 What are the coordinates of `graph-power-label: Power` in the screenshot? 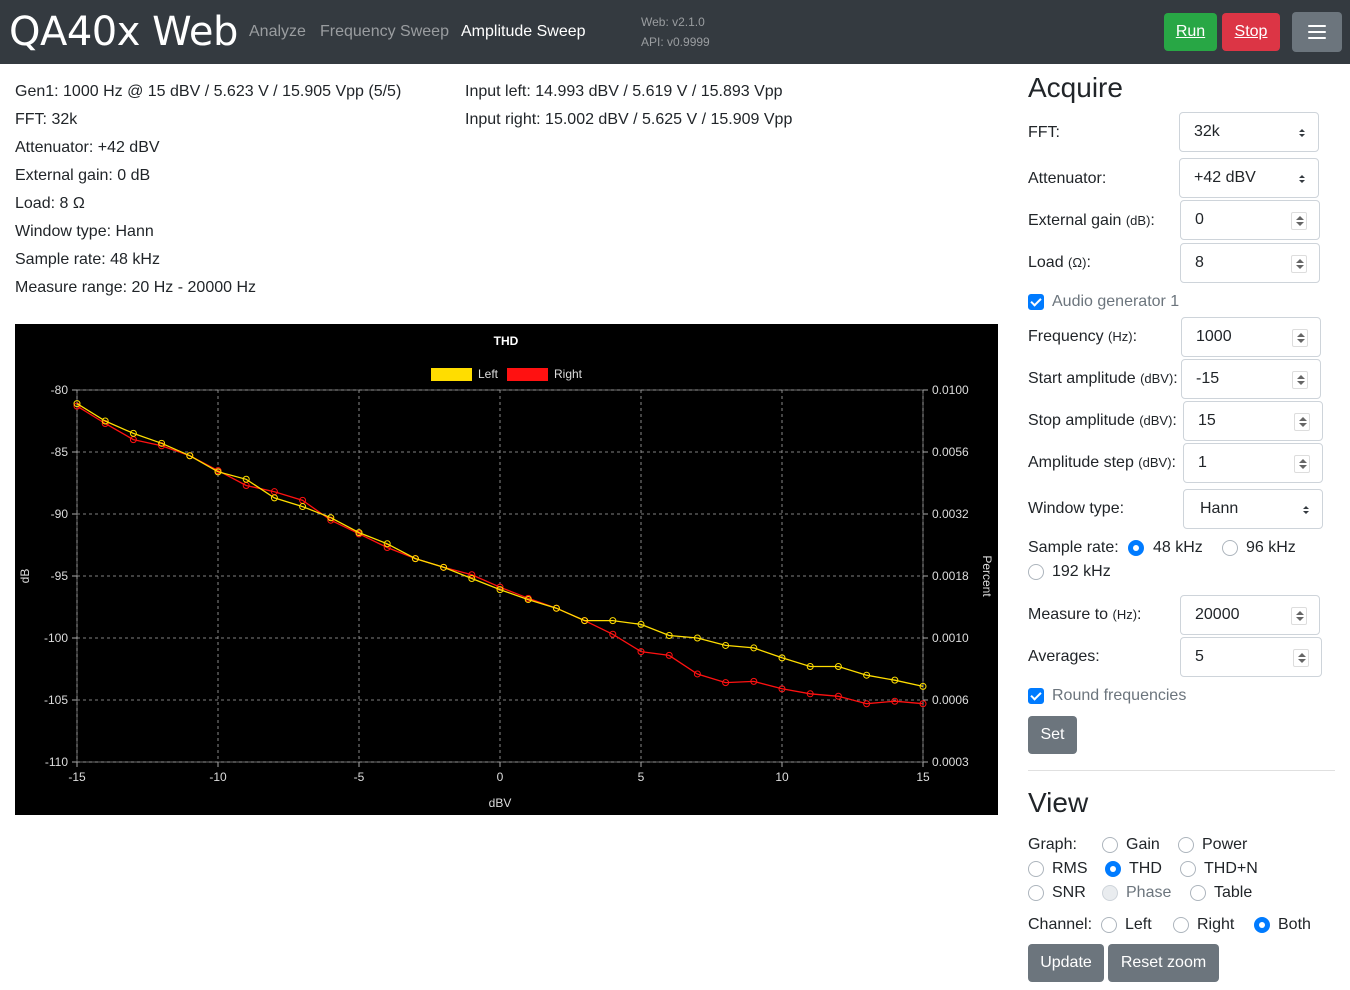 It's located at (1225, 844).